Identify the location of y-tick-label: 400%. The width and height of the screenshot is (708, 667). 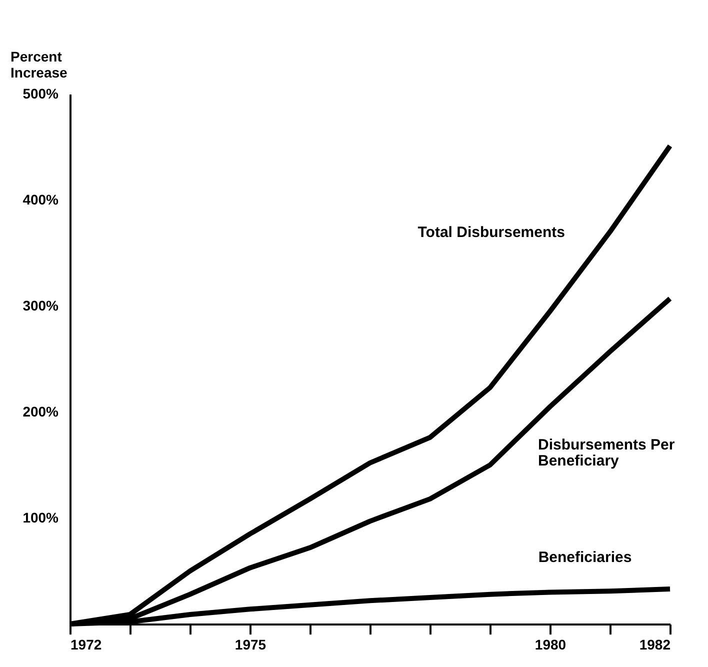
(41, 200).